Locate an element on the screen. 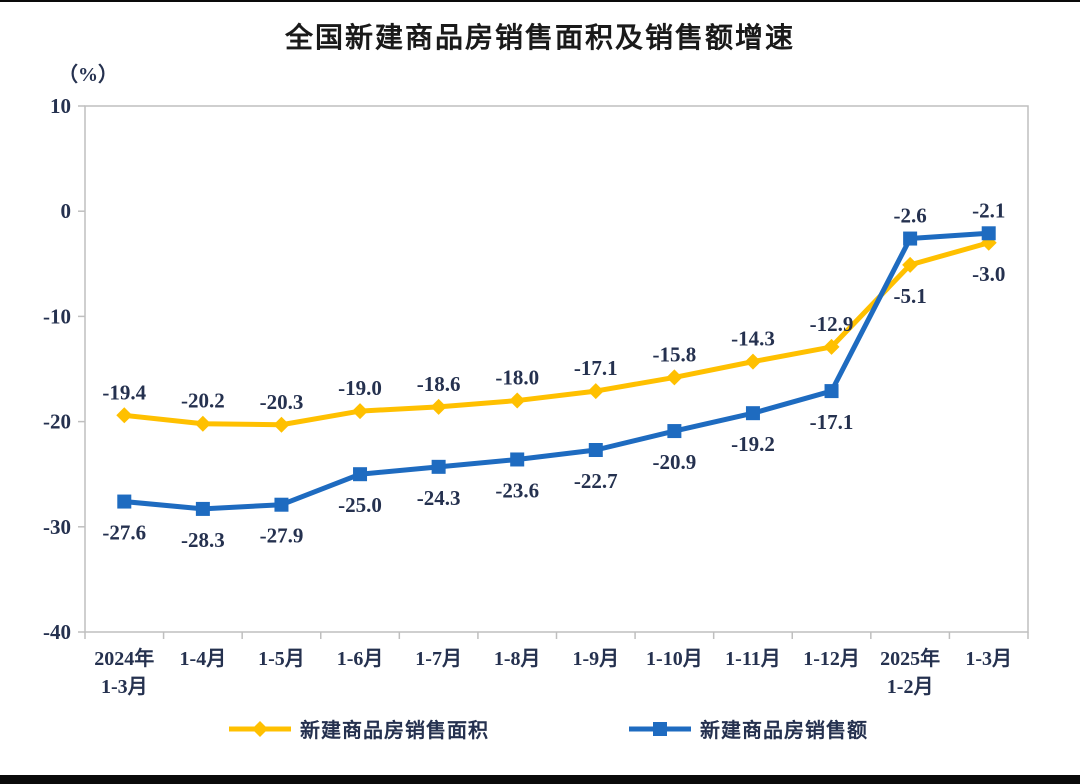  legend-item-sales-amount: 新建商品房销售额 is located at coordinates (748, 728).